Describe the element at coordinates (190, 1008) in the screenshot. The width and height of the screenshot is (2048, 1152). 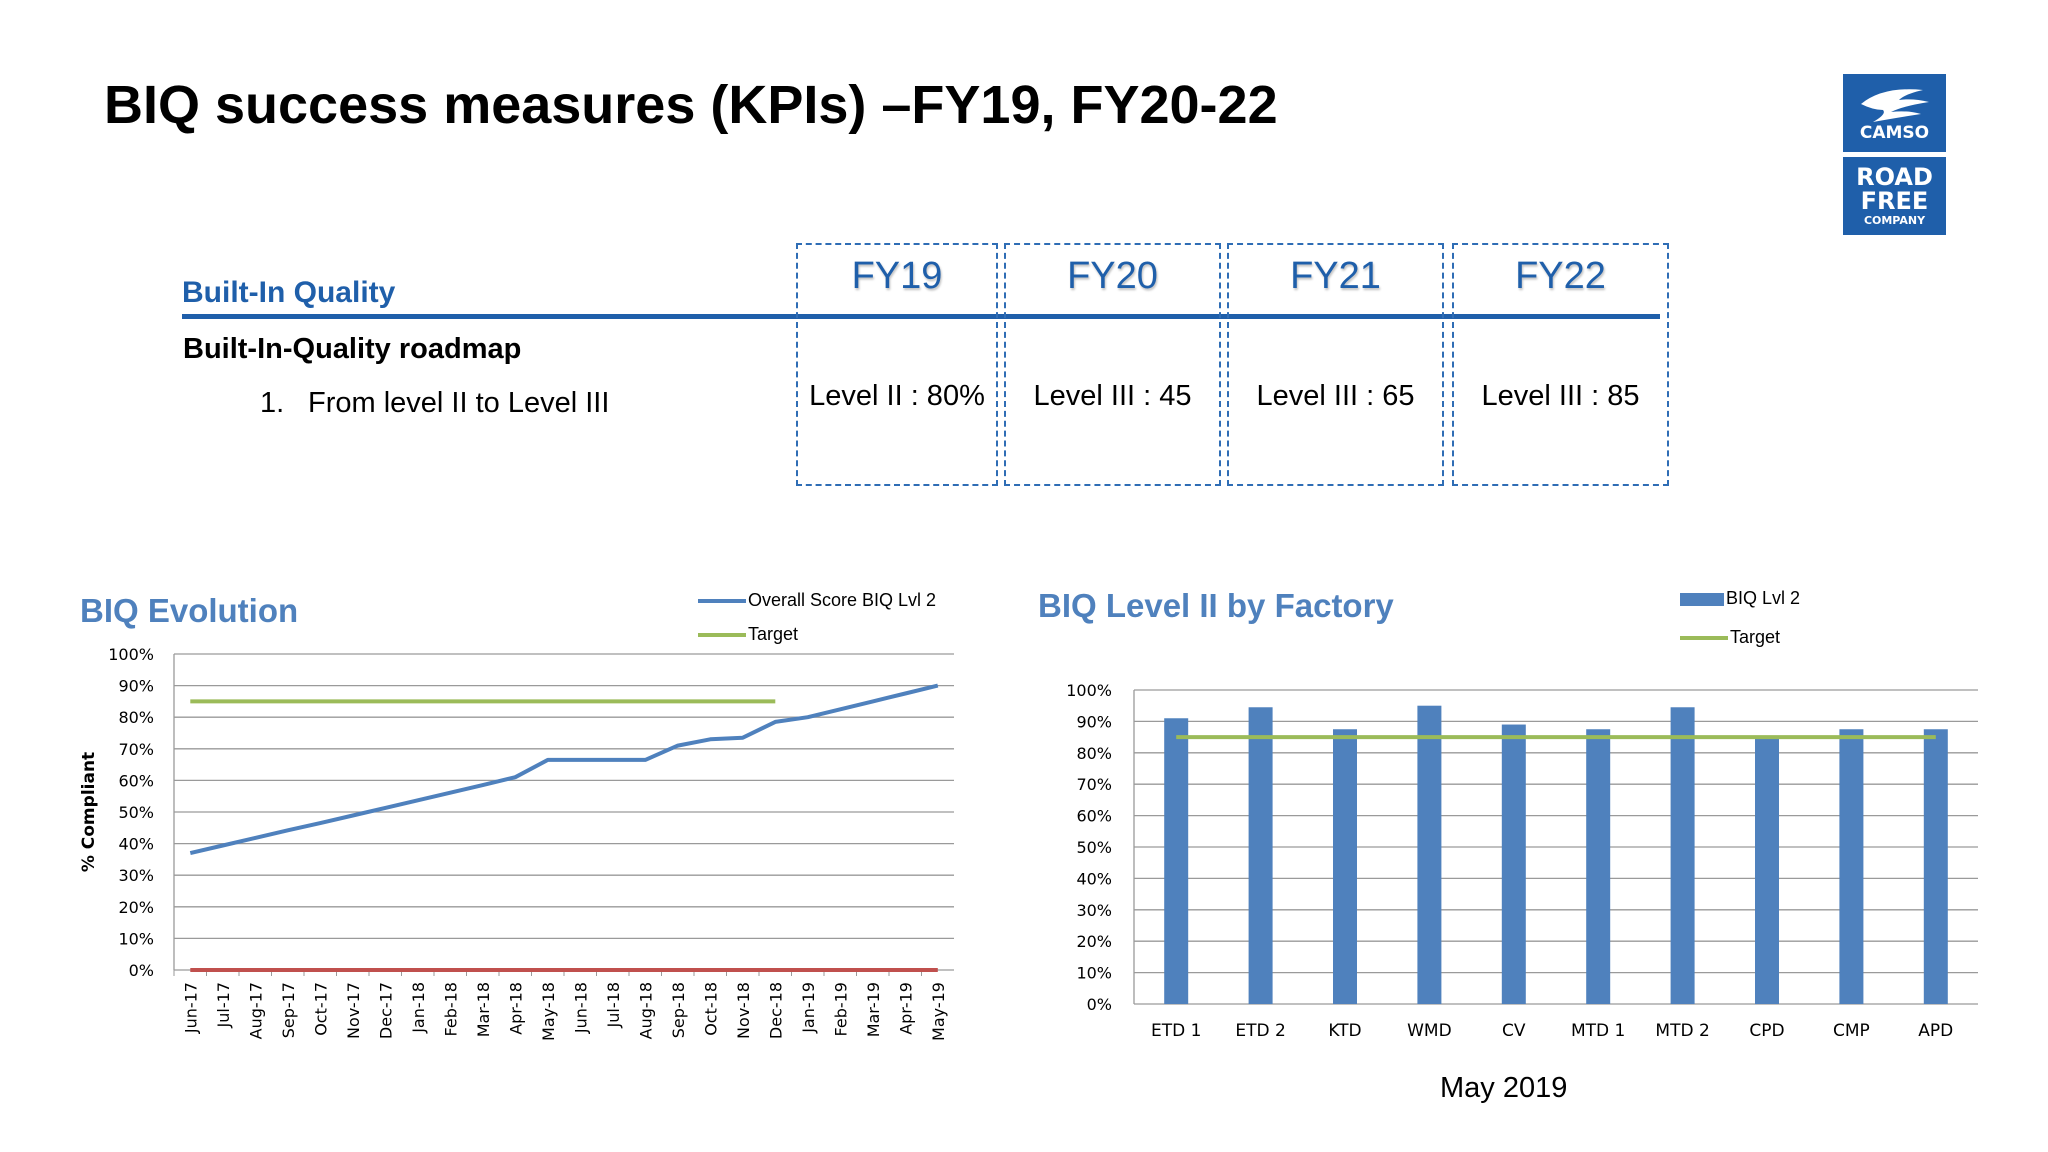
I see `x-tick-label: Jun-17` at that location.